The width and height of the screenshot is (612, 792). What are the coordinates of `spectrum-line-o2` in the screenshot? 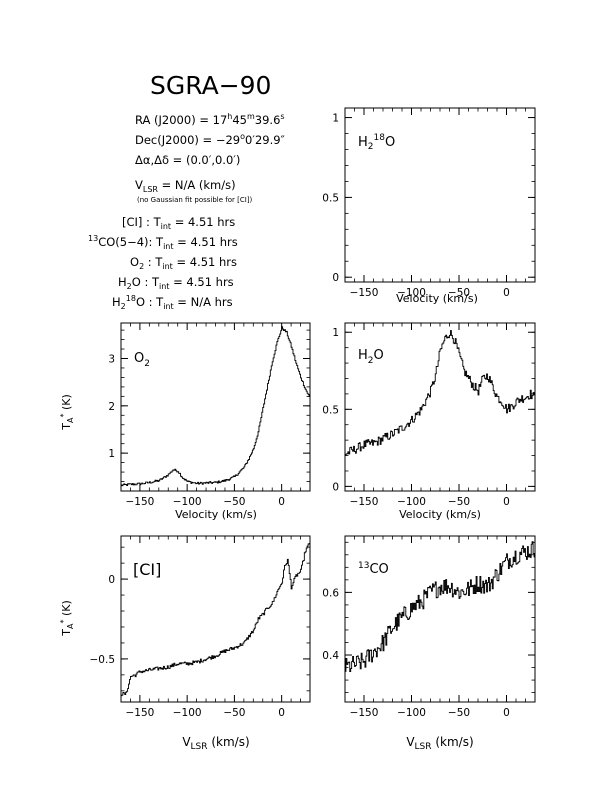 It's located at (216, 406).